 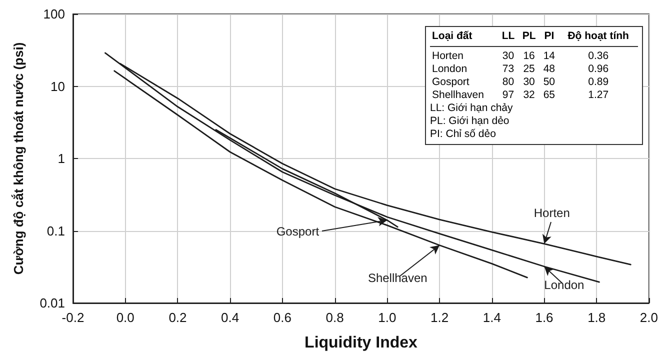 What do you see at coordinates (18, 158) in the screenshot?
I see `y-axis-title: Cường độ cắt không thoát nước (psi)` at bounding box center [18, 158].